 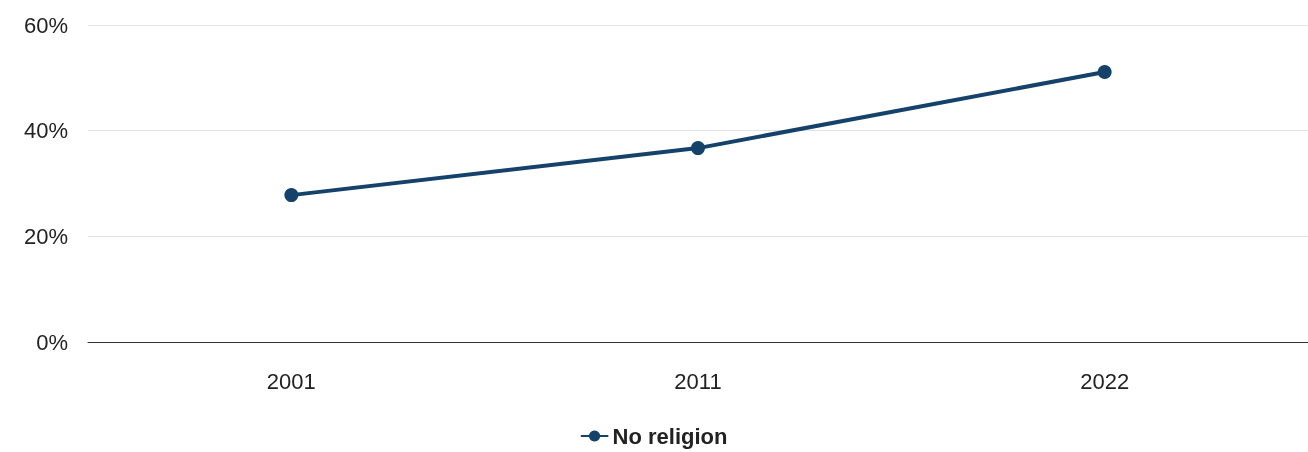 I want to click on x-tick-label: 2022, so click(x=1105, y=381).